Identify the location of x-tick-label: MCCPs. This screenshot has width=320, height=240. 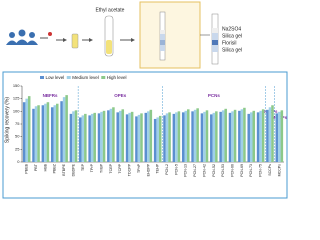
(279, 170).